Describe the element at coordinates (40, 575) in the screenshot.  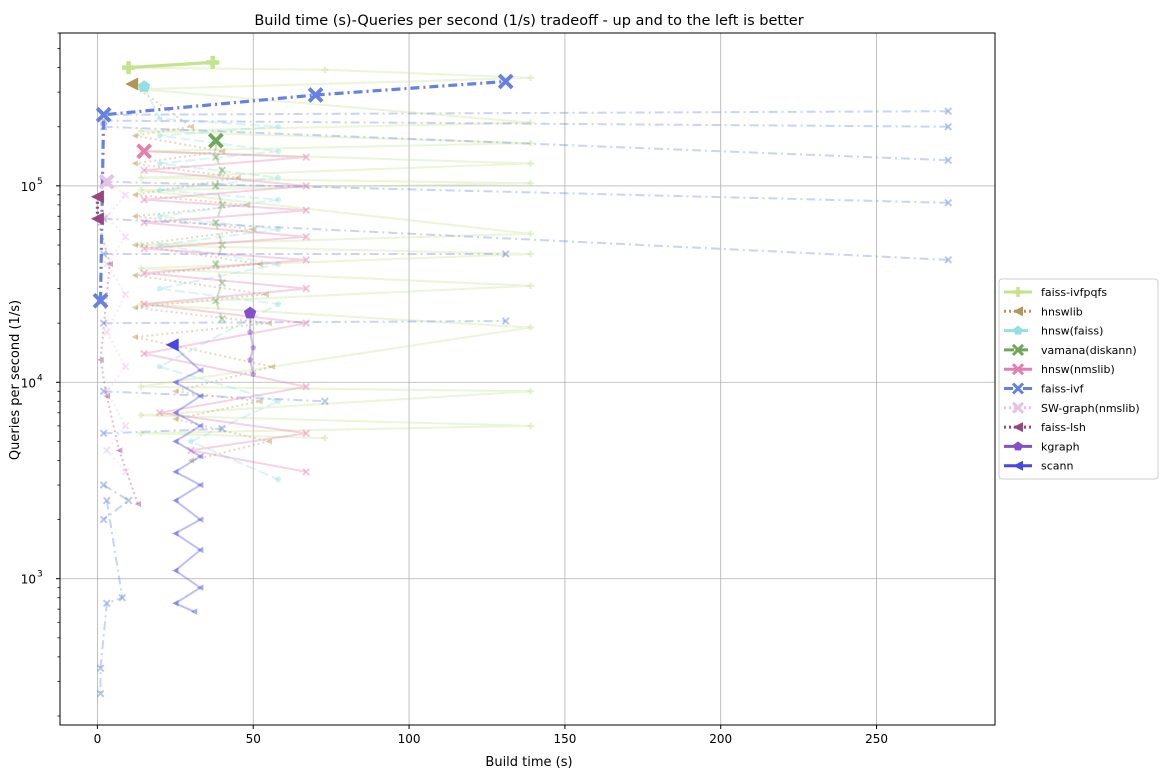
I see `y-tick-exponent: 3` at that location.